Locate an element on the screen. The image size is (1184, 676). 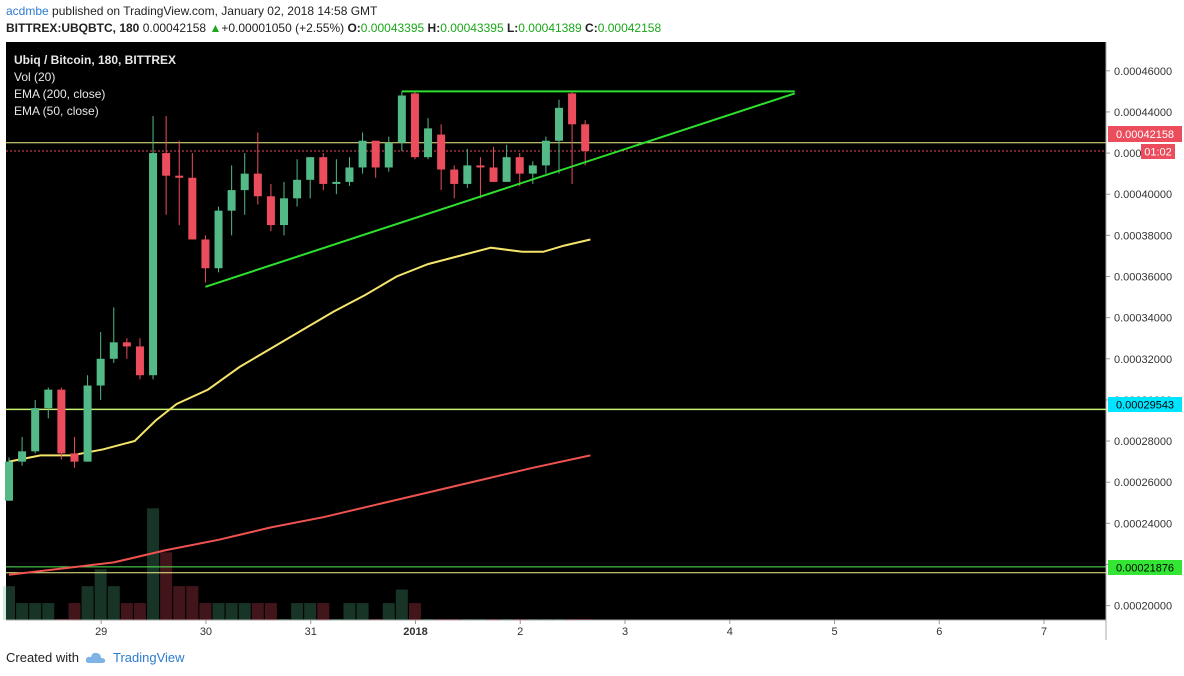
cloud-icon is located at coordinates (95, 657).